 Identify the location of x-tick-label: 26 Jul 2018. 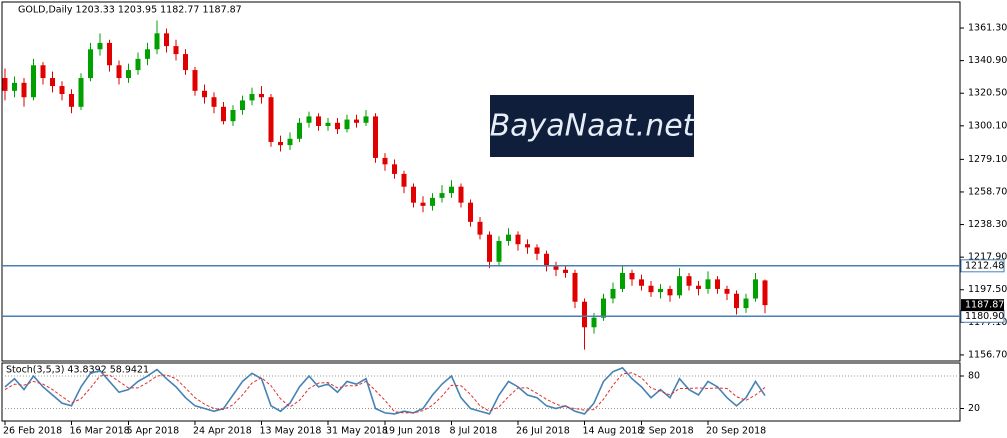
(543, 431).